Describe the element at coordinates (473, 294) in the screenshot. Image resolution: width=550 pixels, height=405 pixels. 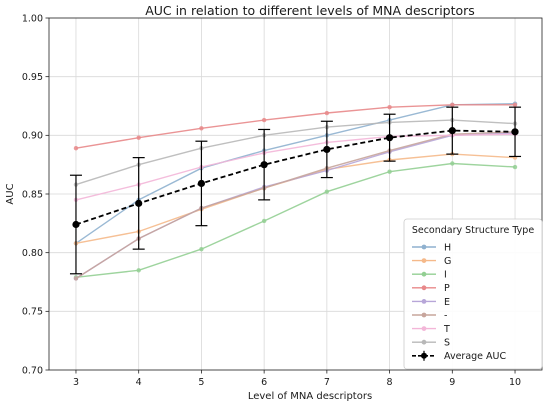
I see `legend-box` at that location.